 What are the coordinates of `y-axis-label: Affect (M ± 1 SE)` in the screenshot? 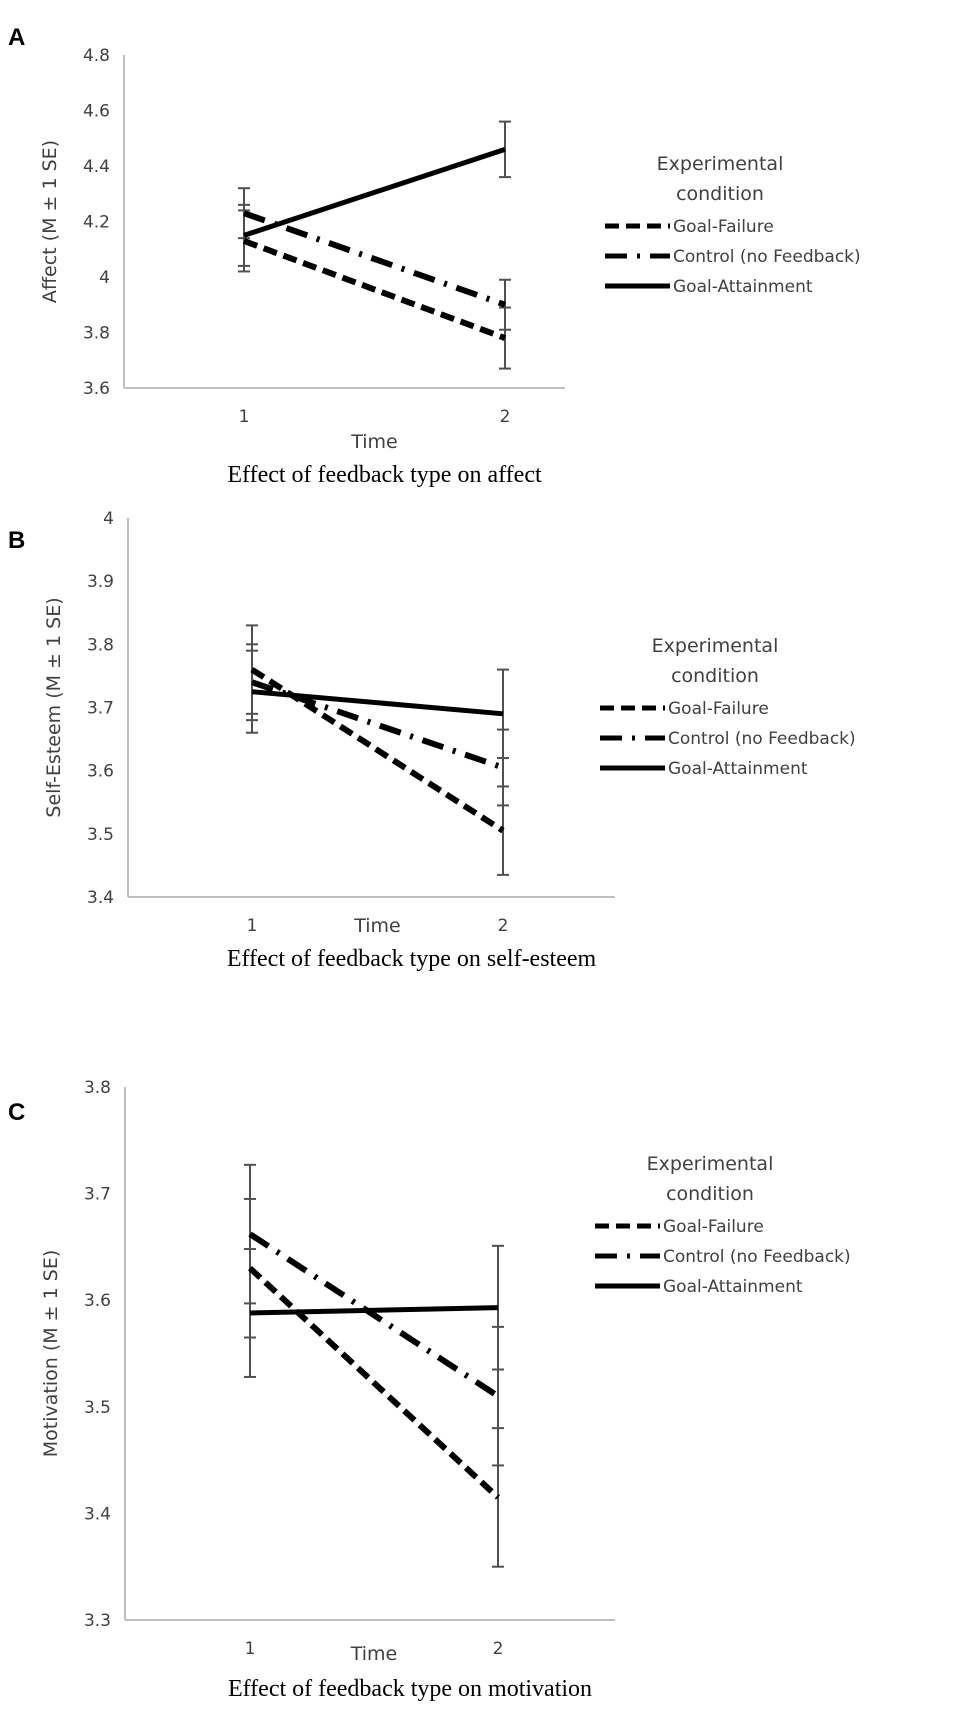 It's located at (50, 221).